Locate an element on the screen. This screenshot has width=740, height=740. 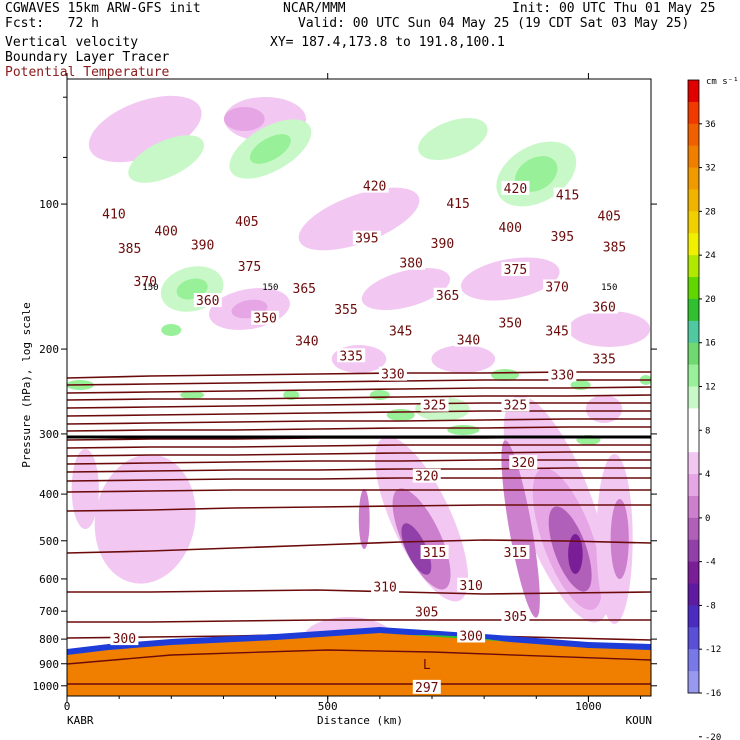
cross-section-coords: XY= 187.4,173.8 to 191.8,100.1 is located at coordinates (387, 42).